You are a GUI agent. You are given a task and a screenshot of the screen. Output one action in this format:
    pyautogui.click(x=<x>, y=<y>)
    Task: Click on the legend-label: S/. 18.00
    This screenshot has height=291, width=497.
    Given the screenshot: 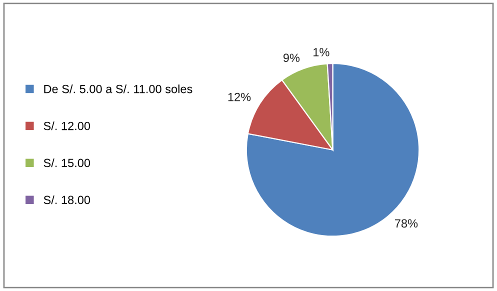 What is the action you would take?
    pyautogui.click(x=67, y=199)
    